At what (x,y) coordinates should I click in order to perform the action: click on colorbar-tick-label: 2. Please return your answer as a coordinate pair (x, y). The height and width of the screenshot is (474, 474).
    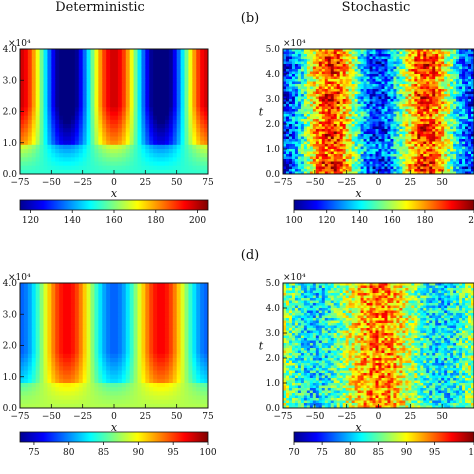
    Looking at the image, I should click on (471, 221).